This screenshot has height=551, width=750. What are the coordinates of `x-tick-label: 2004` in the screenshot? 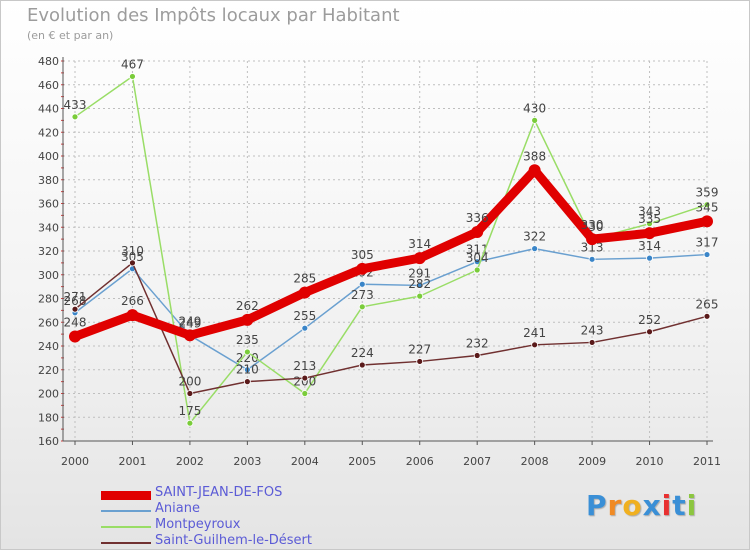 It's located at (305, 461).